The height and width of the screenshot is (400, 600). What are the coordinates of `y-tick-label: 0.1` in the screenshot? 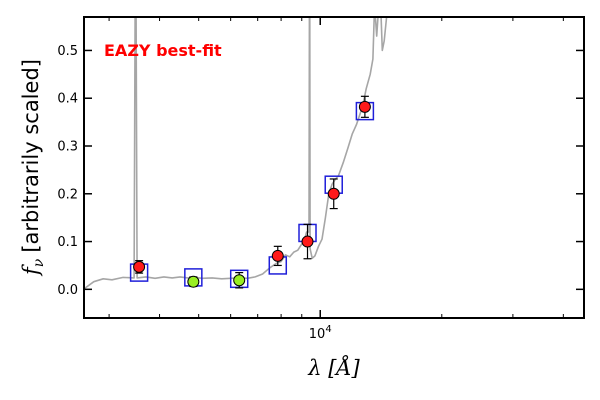 It's located at (67, 242).